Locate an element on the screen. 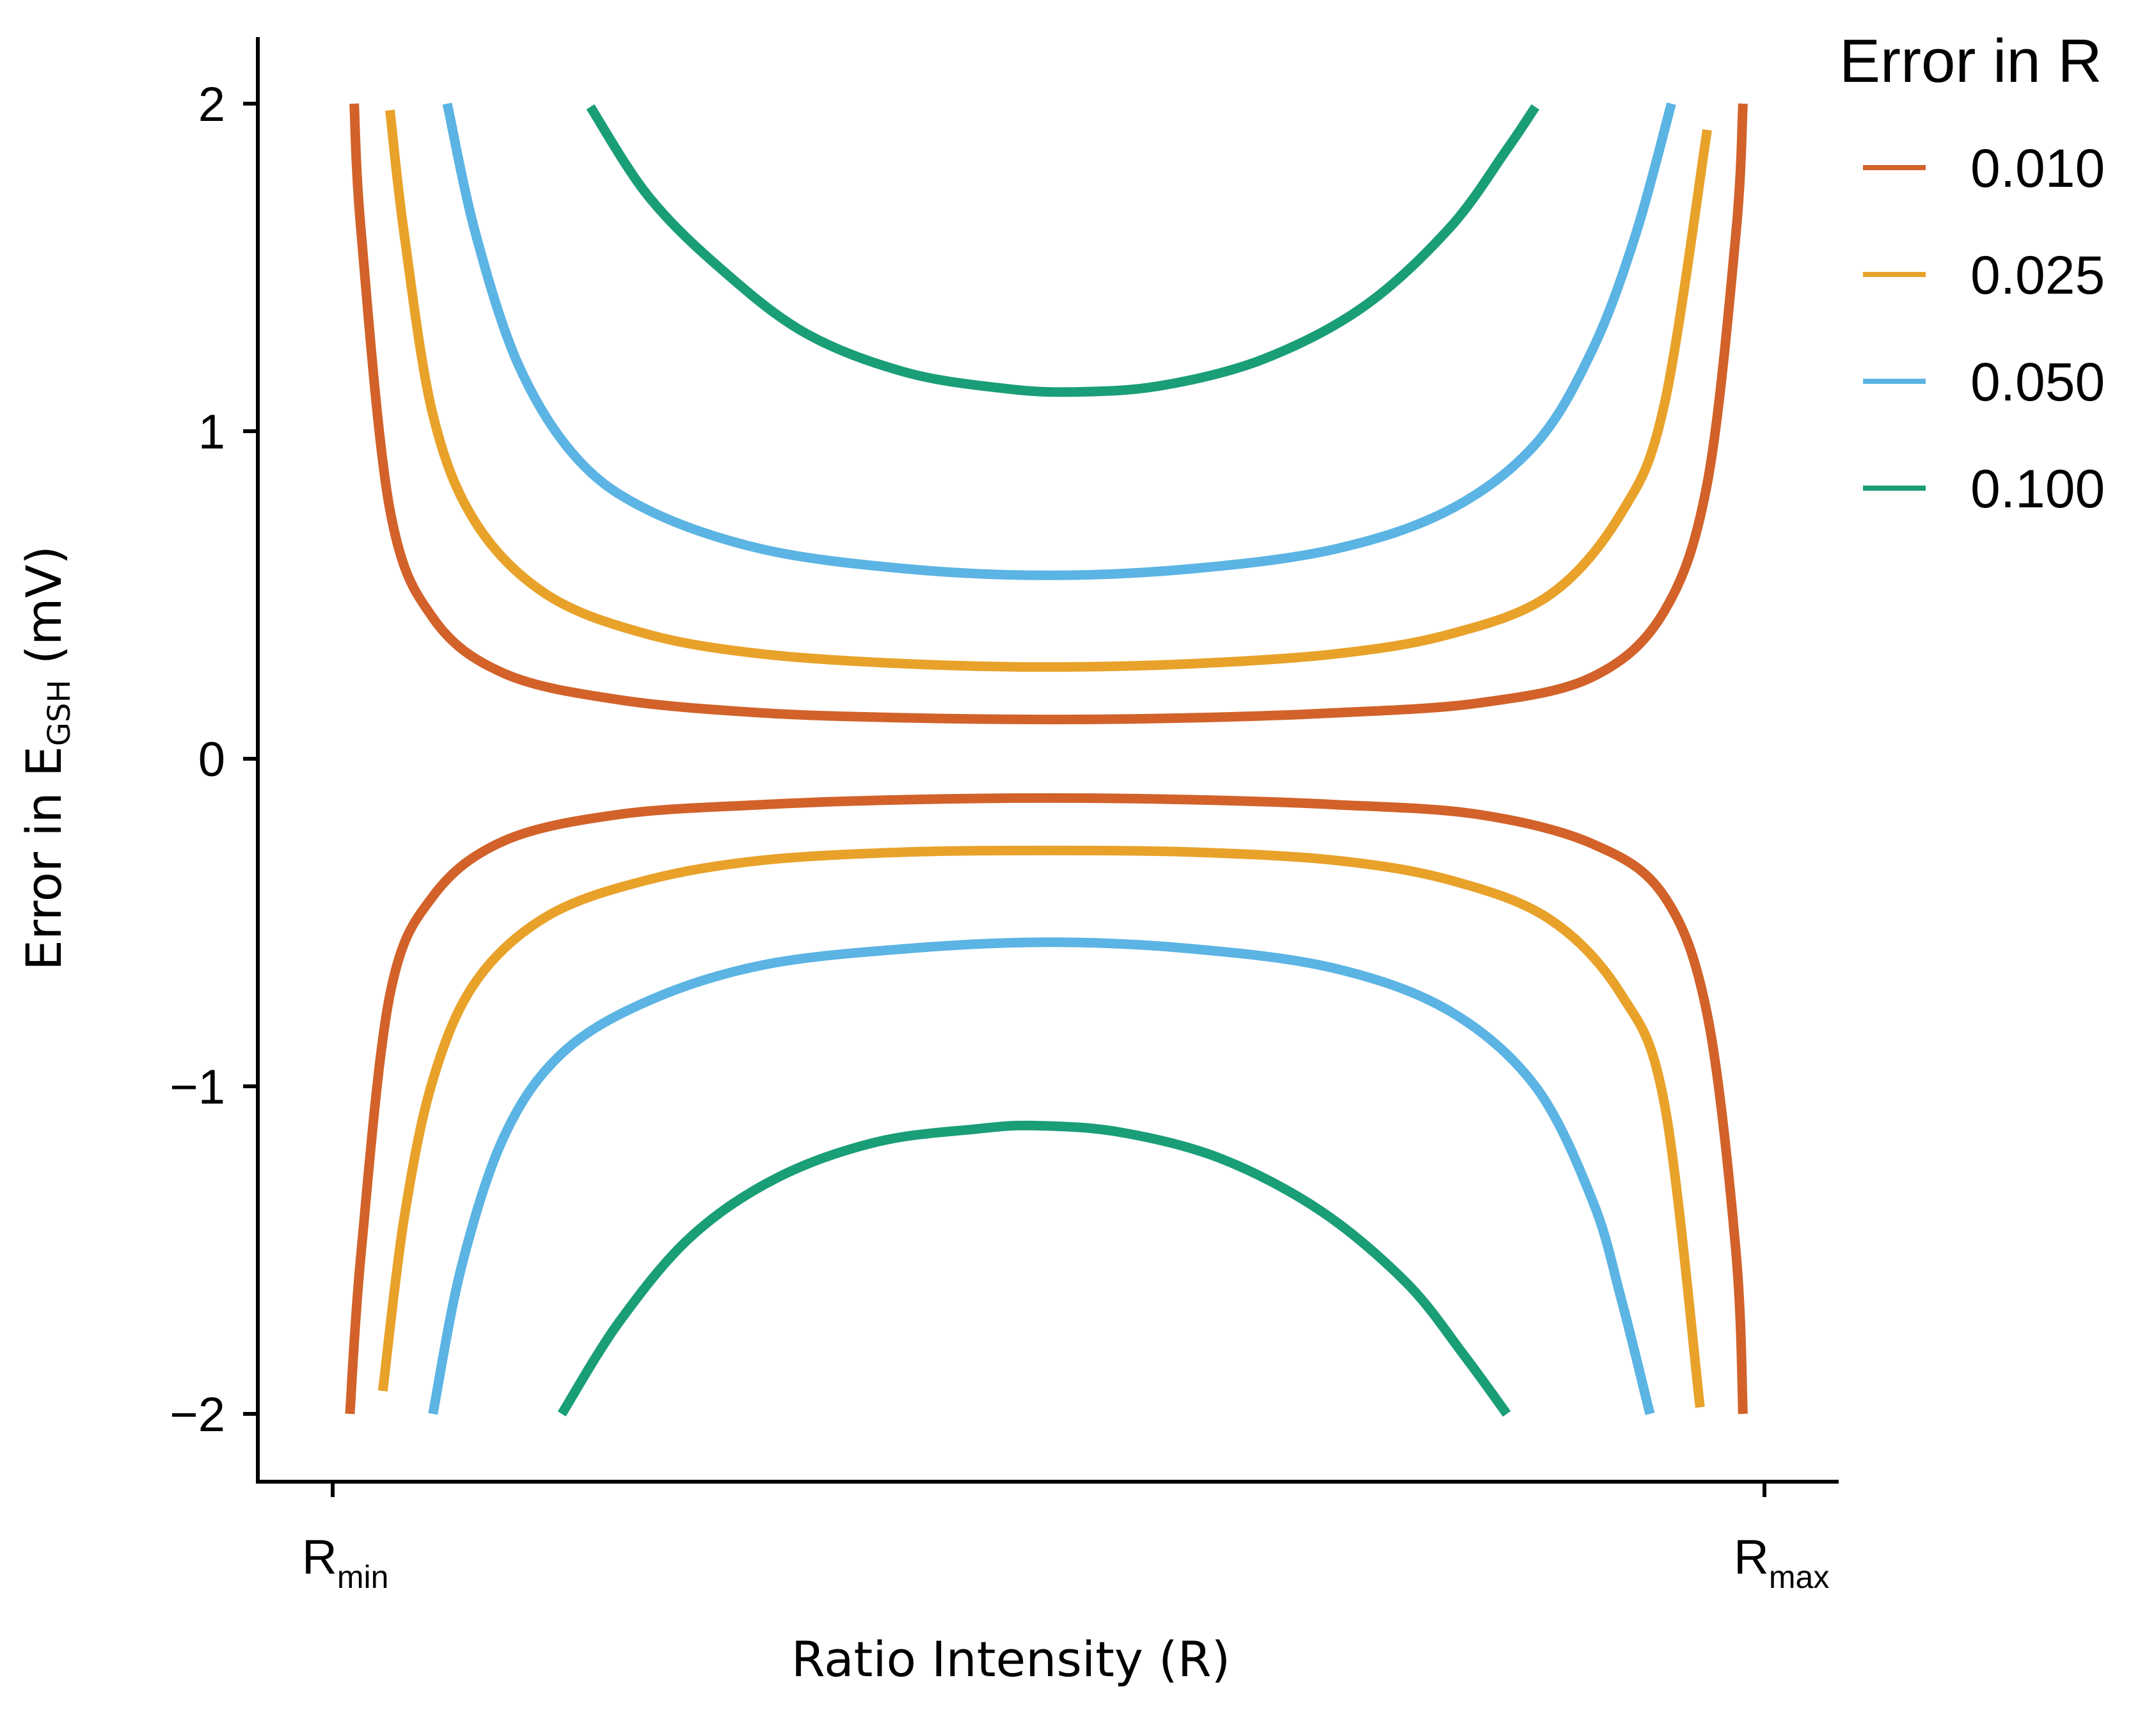  x-tick-label-subscript: max is located at coordinates (1799, 1577).